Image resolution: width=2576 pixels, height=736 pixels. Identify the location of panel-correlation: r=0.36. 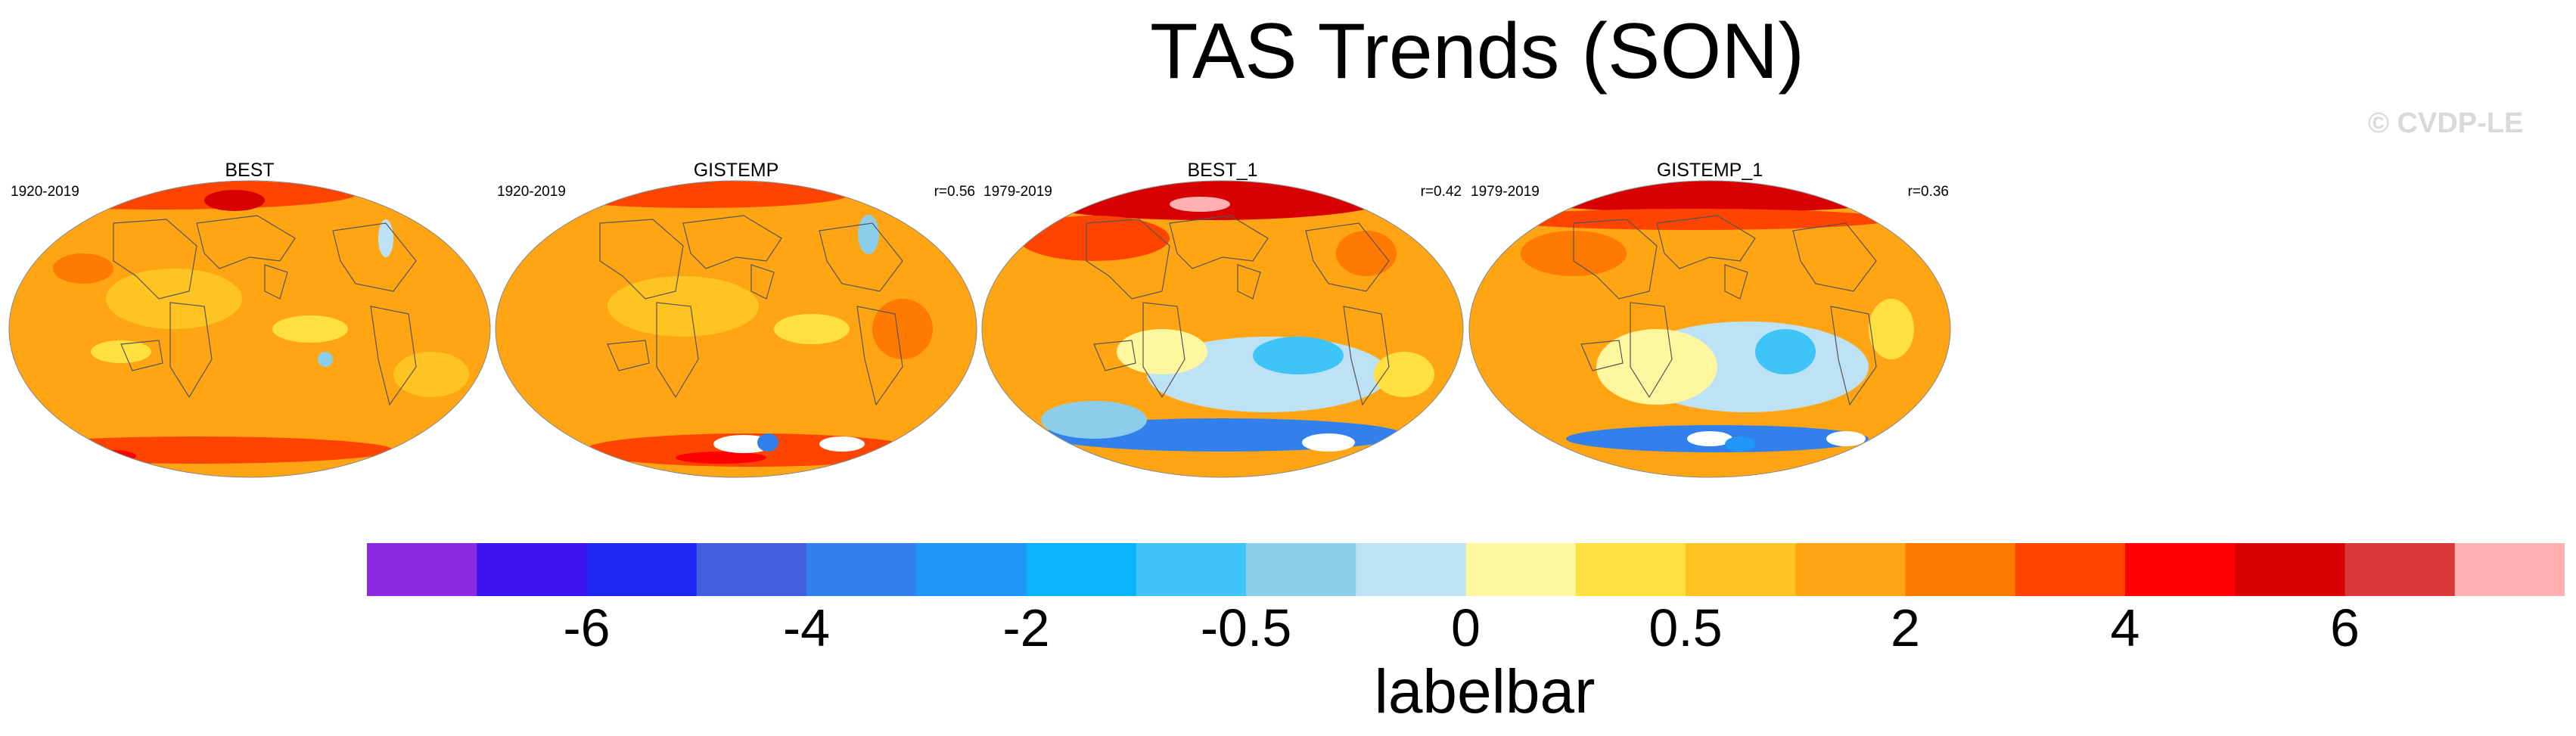
(1928, 192).